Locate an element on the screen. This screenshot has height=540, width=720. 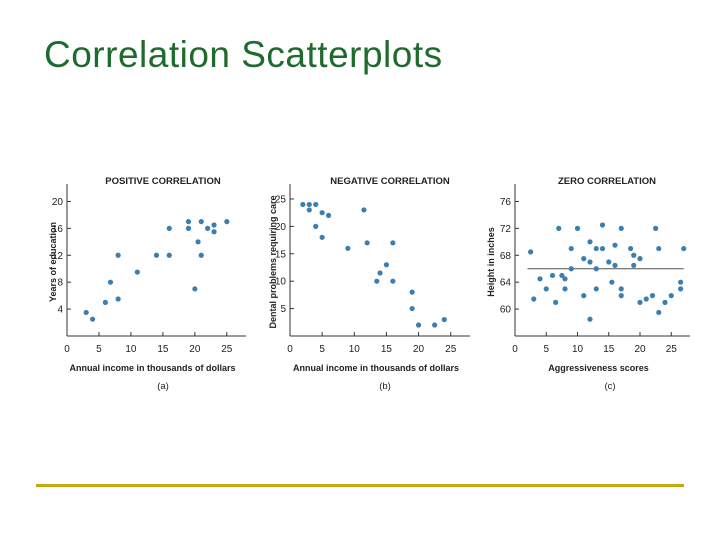
chart-caption: (a) is located at coordinates (163, 386).